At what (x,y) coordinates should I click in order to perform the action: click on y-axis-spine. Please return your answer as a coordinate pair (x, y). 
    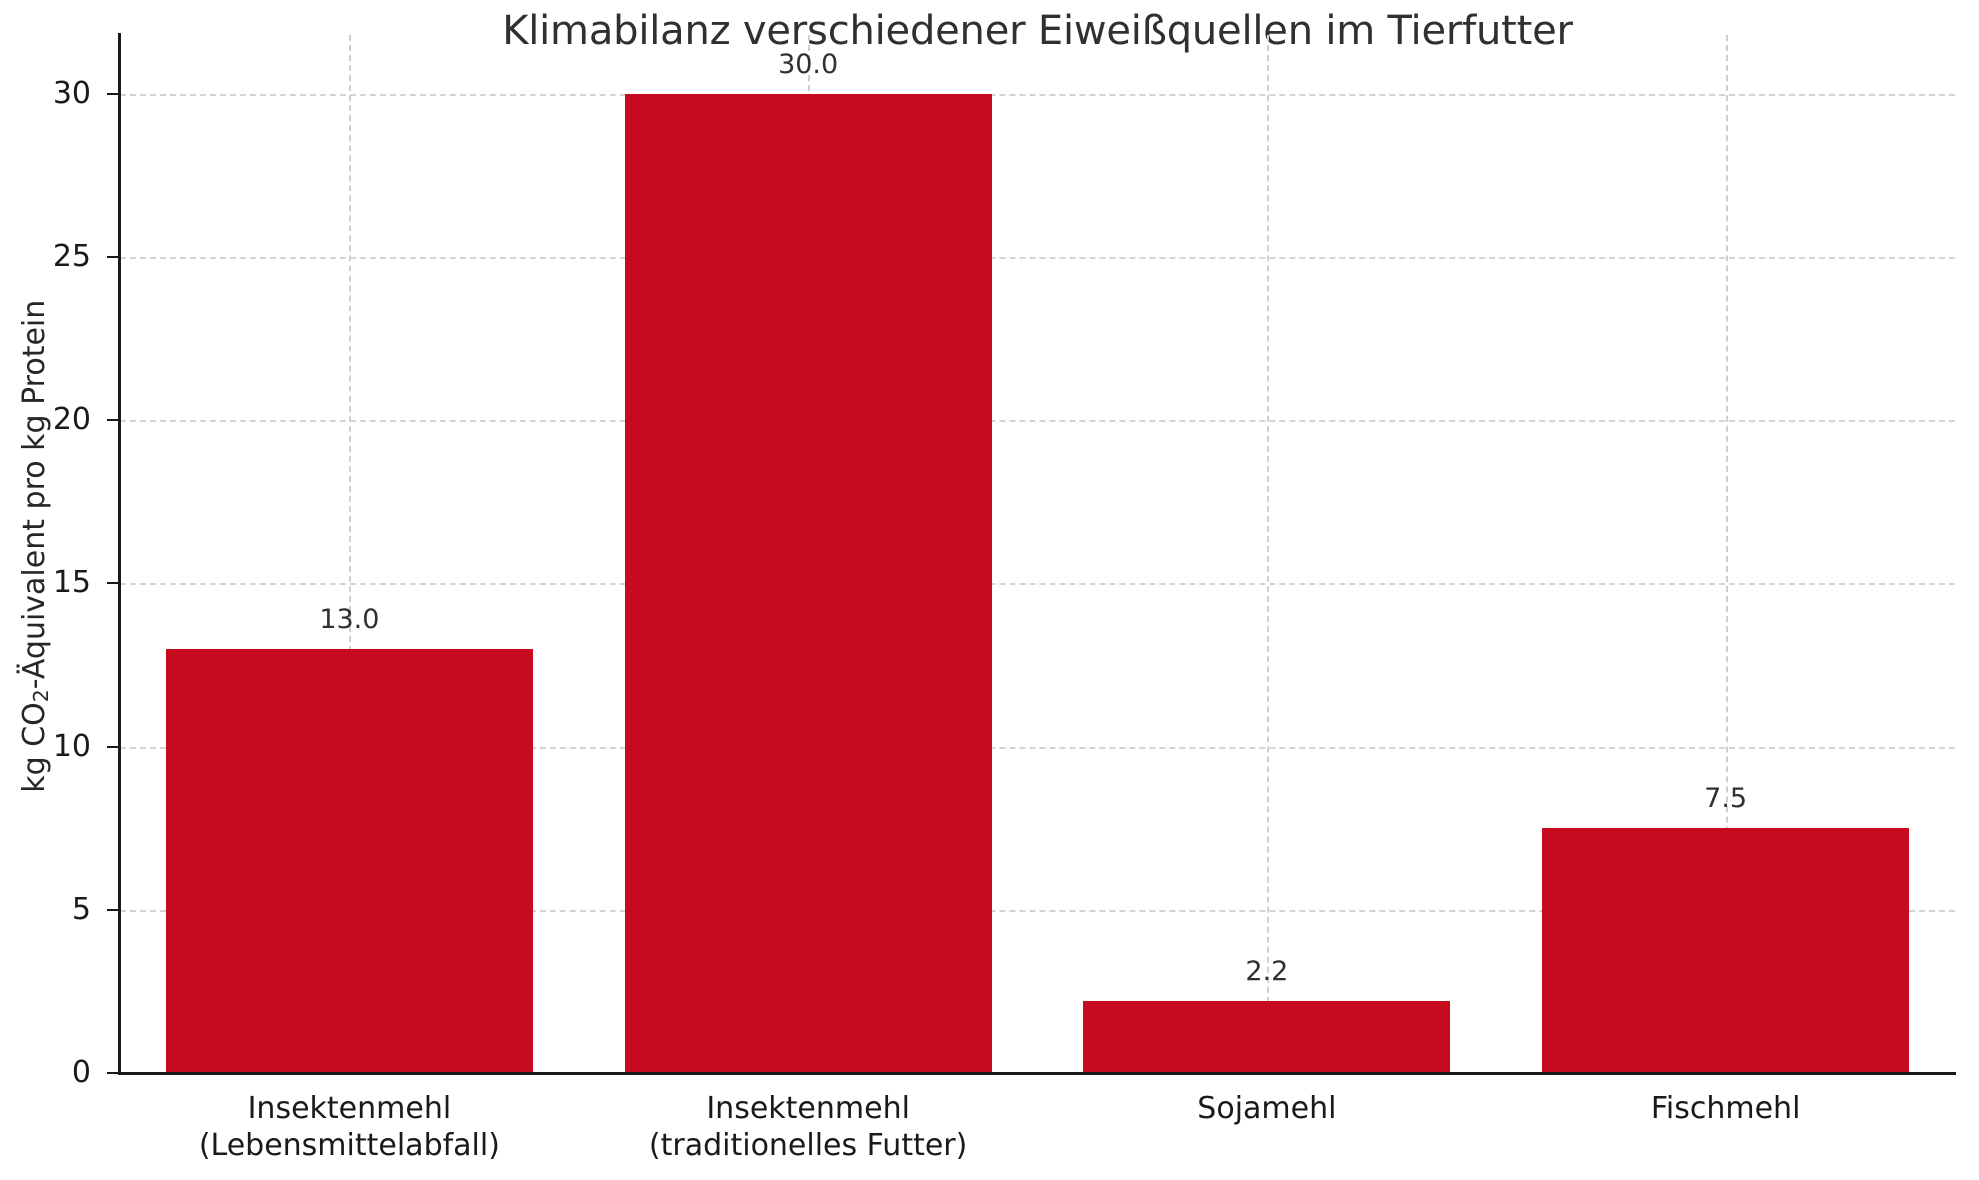
    Looking at the image, I should click on (119, 554).